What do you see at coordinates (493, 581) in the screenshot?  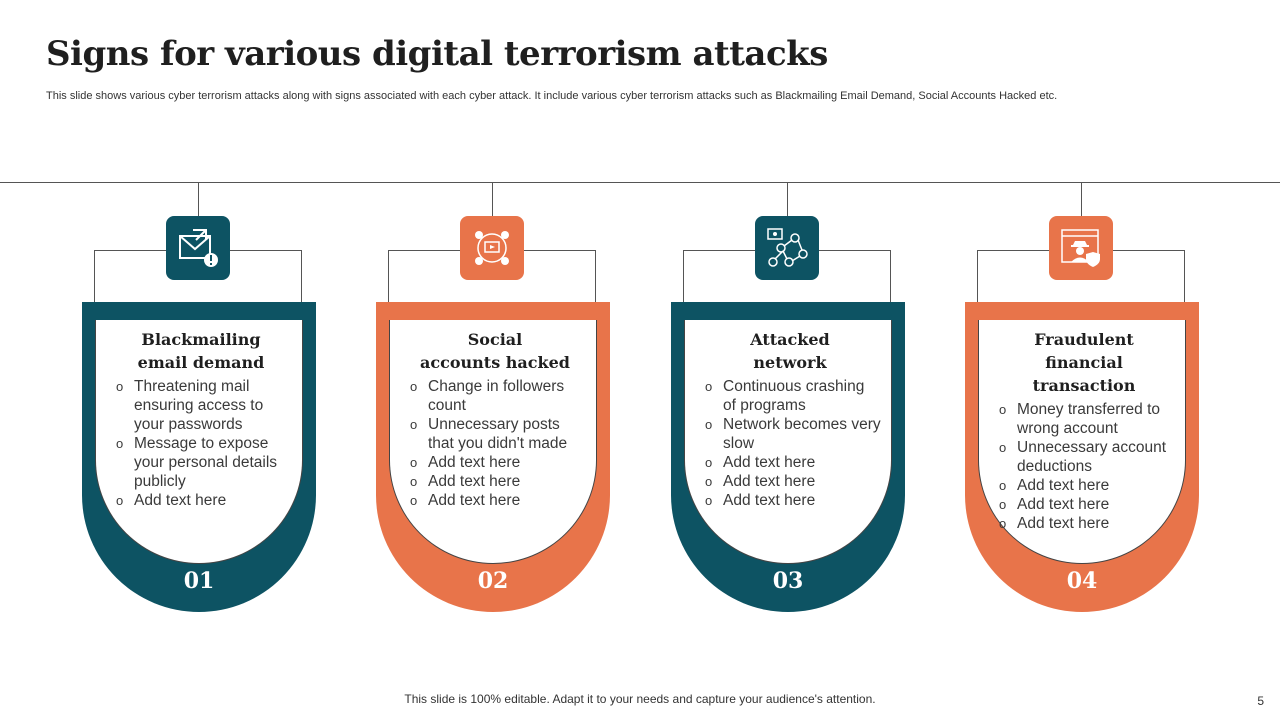 I see `card-number: 02` at bounding box center [493, 581].